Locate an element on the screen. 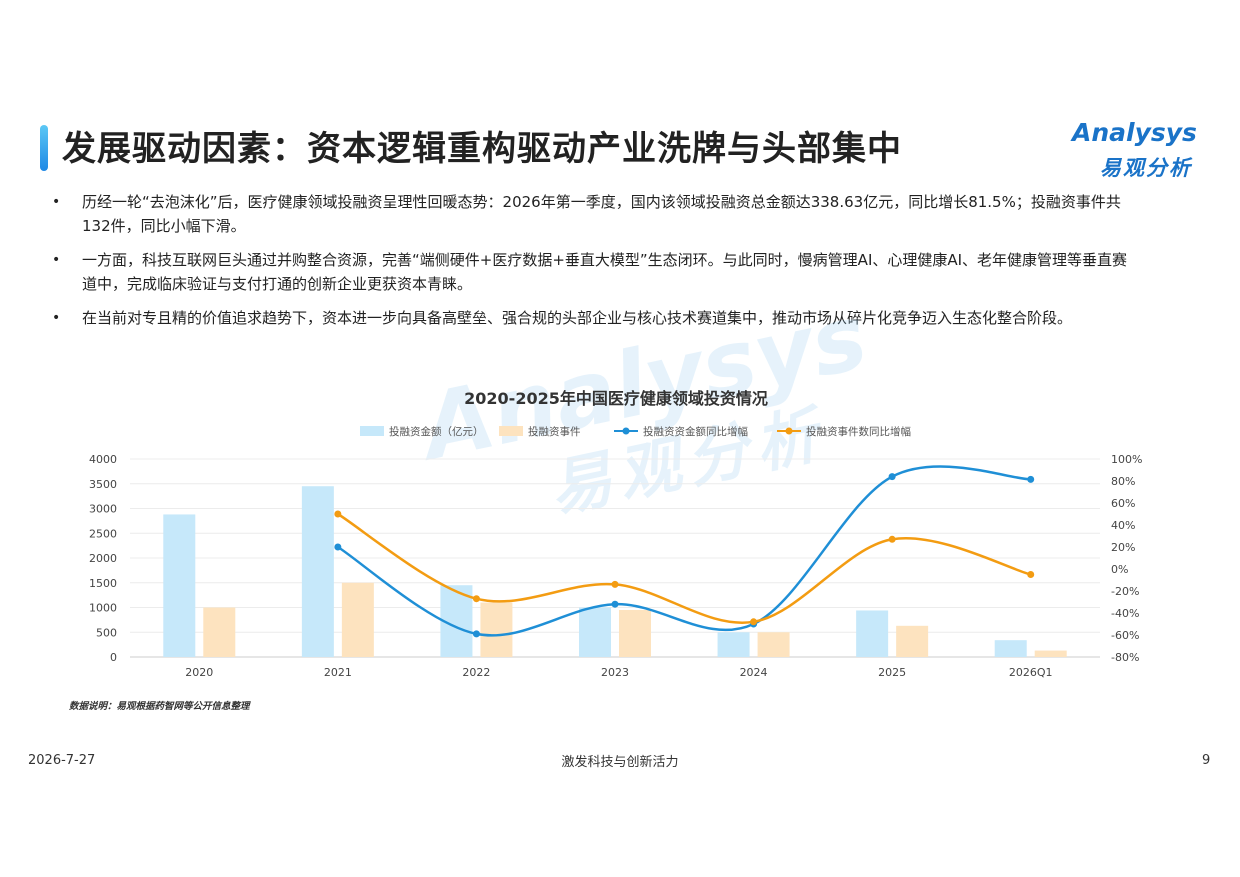 The image size is (1240, 877). left-tick-label: 2500 is located at coordinates (103, 533).